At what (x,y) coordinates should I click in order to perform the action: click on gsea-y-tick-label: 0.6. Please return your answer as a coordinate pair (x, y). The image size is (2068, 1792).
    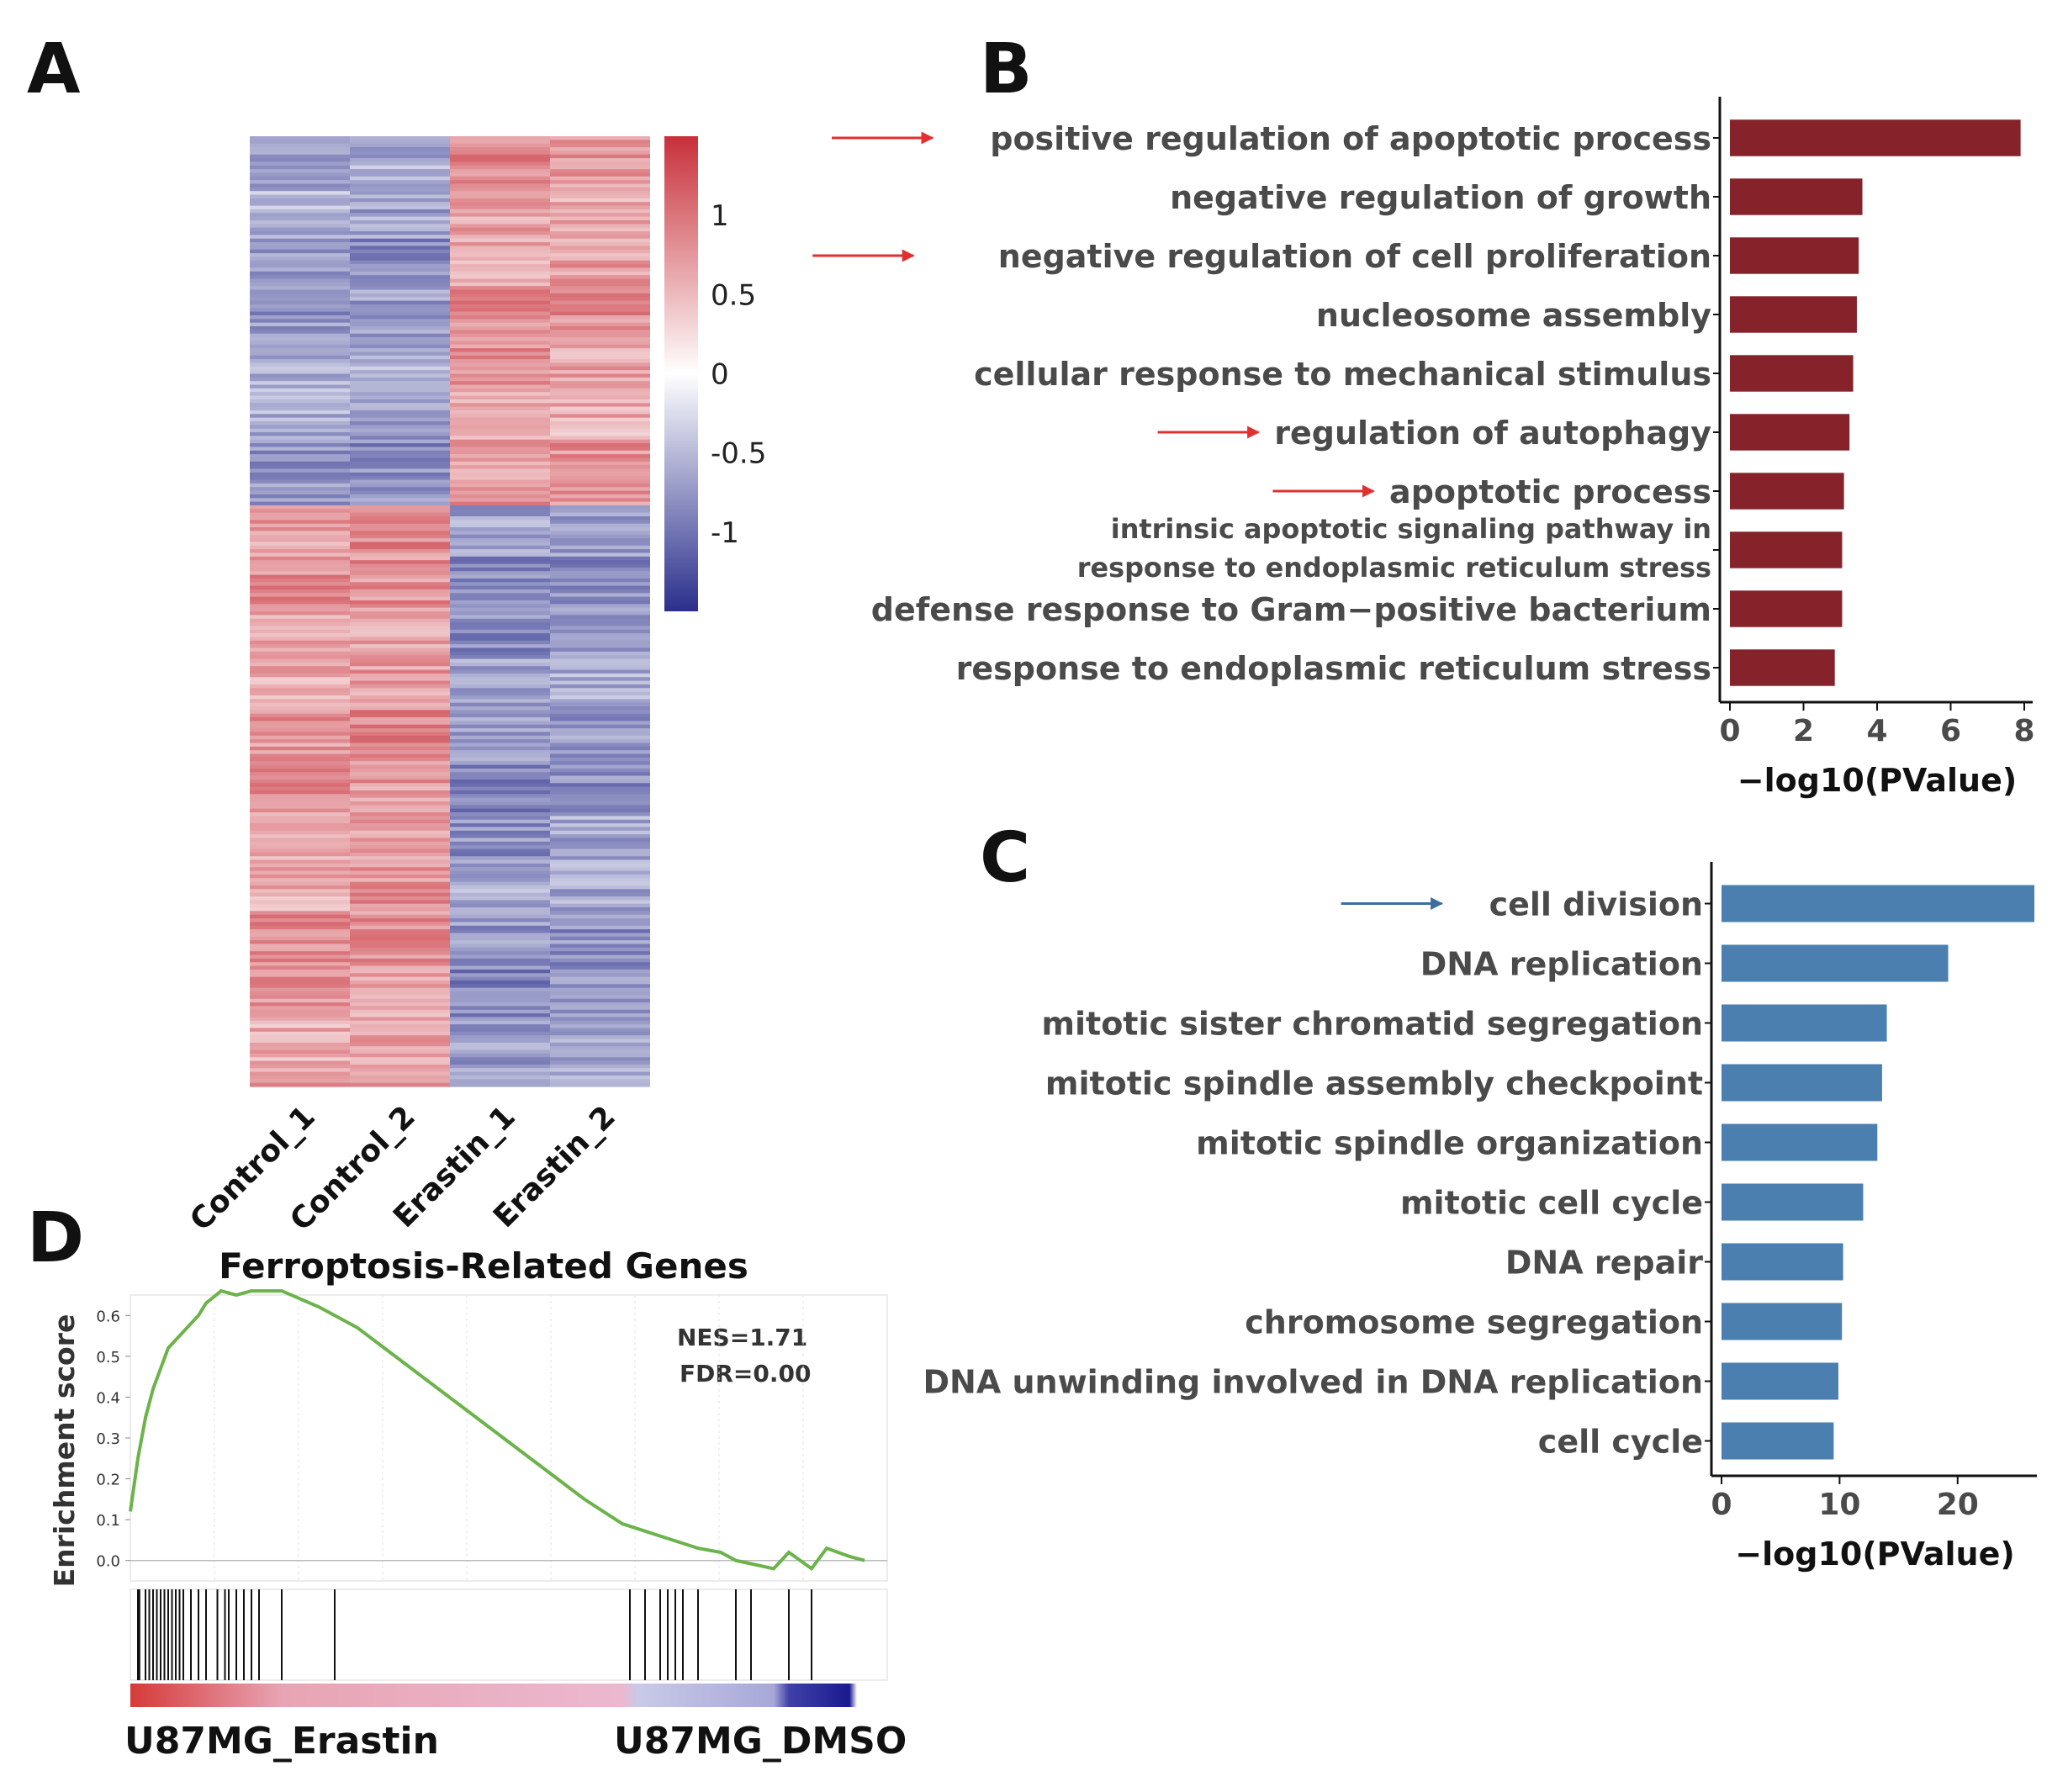
    Looking at the image, I should click on (108, 1317).